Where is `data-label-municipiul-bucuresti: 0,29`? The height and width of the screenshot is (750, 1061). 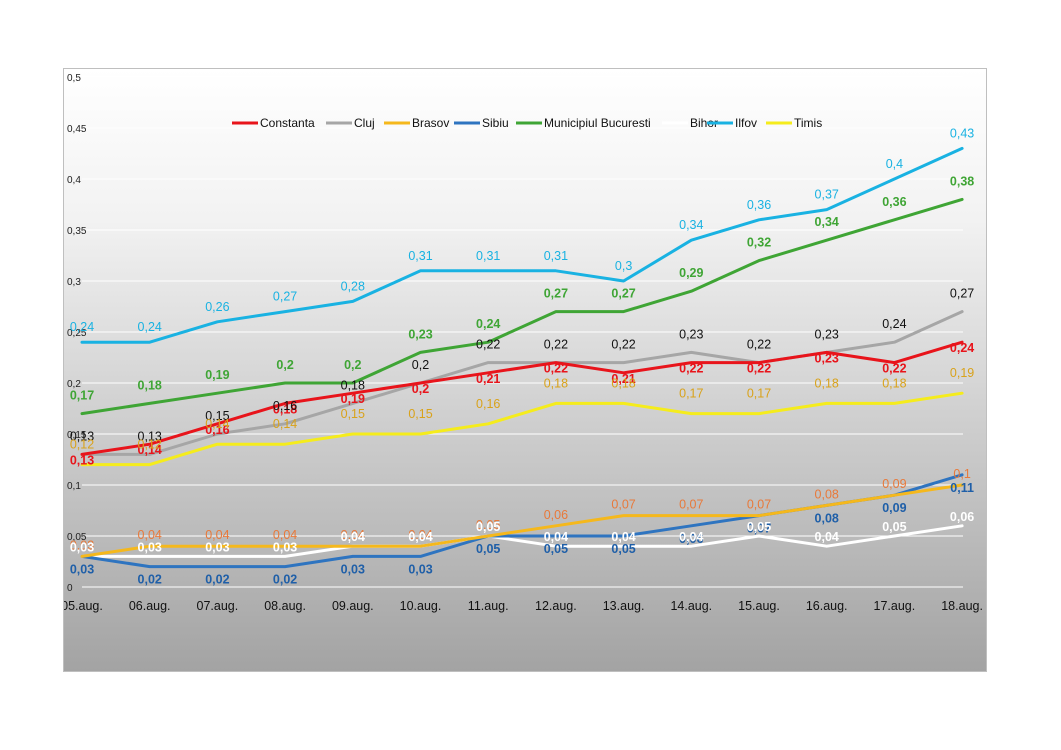
data-label-municipiul-bucuresti: 0,29 is located at coordinates (691, 273).